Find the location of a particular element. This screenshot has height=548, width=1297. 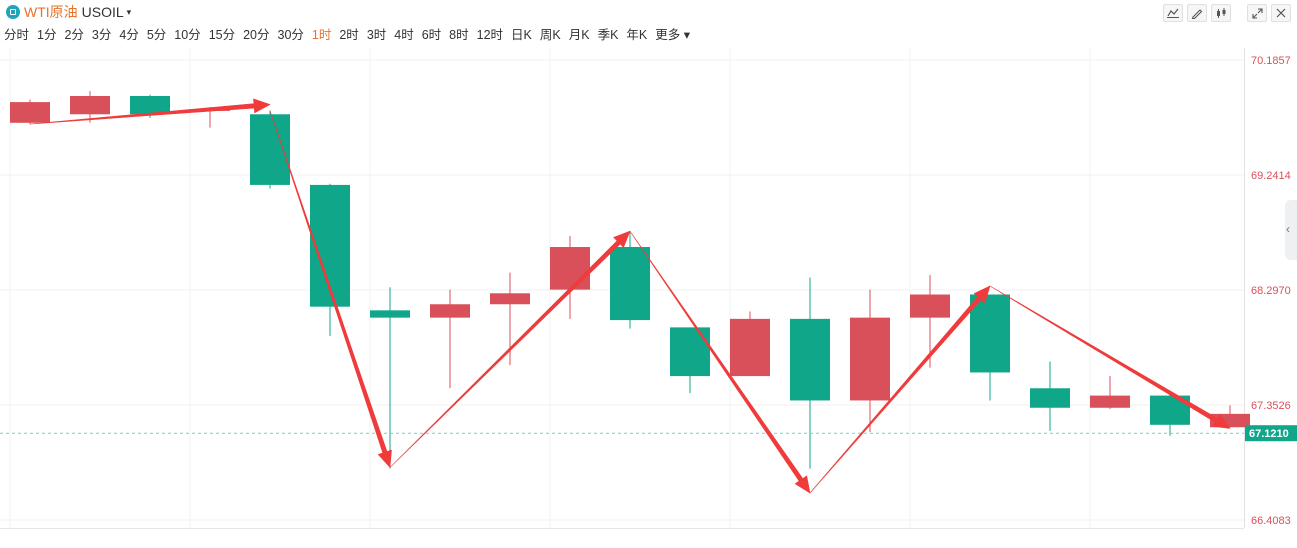

timeframe-22: 更多 ▾ is located at coordinates (672, 35).